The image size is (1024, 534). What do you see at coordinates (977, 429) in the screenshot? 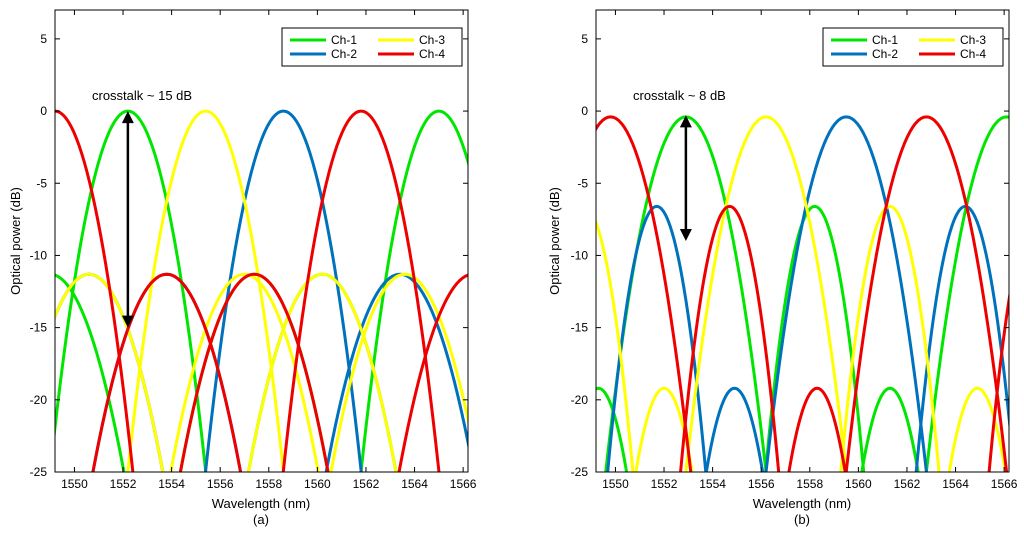
I see `series-ch-3-small-lobe` at bounding box center [977, 429].